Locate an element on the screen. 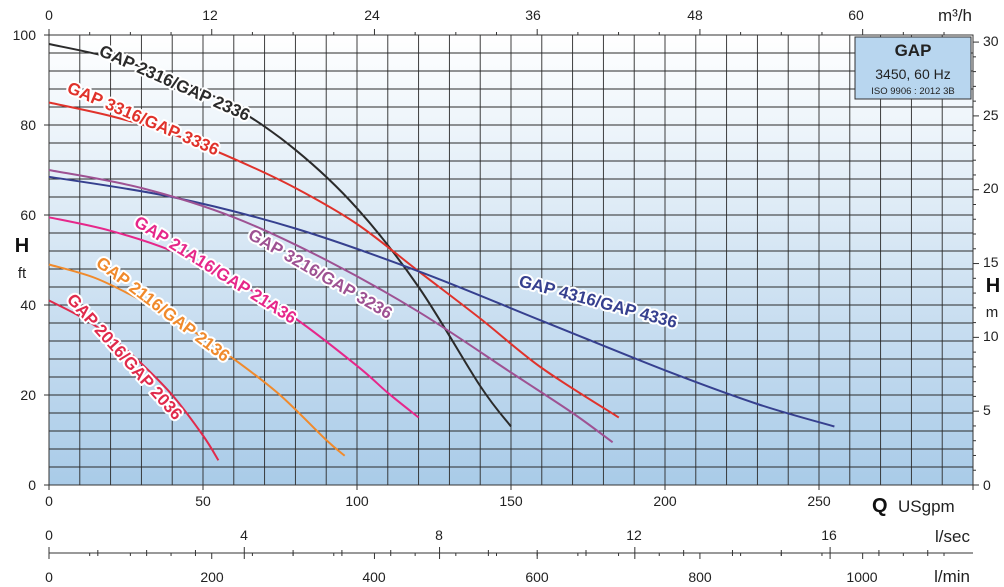  top-tick-label: 60 is located at coordinates (856, 15).